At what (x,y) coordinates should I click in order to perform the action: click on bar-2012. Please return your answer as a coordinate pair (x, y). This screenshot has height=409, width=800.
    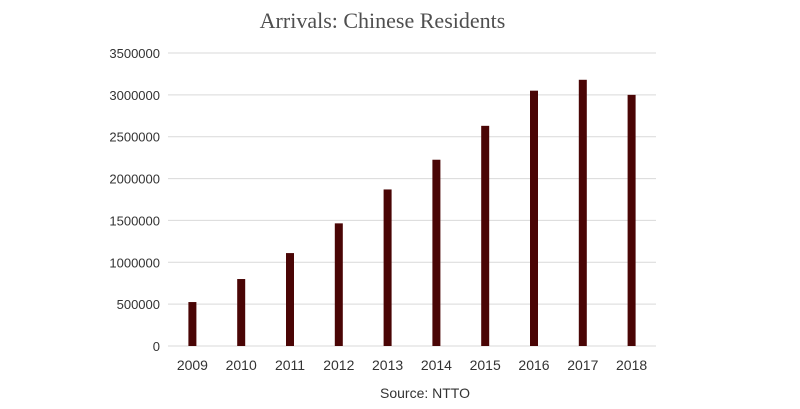
    Looking at the image, I should click on (338, 284).